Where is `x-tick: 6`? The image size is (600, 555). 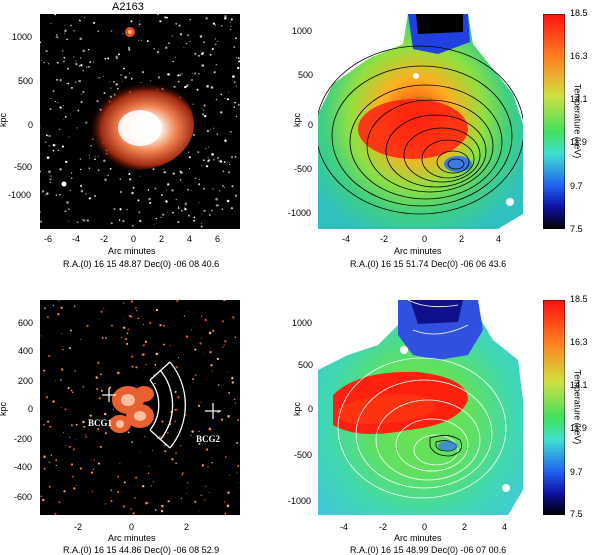 x-tick: 6 is located at coordinates (218, 239).